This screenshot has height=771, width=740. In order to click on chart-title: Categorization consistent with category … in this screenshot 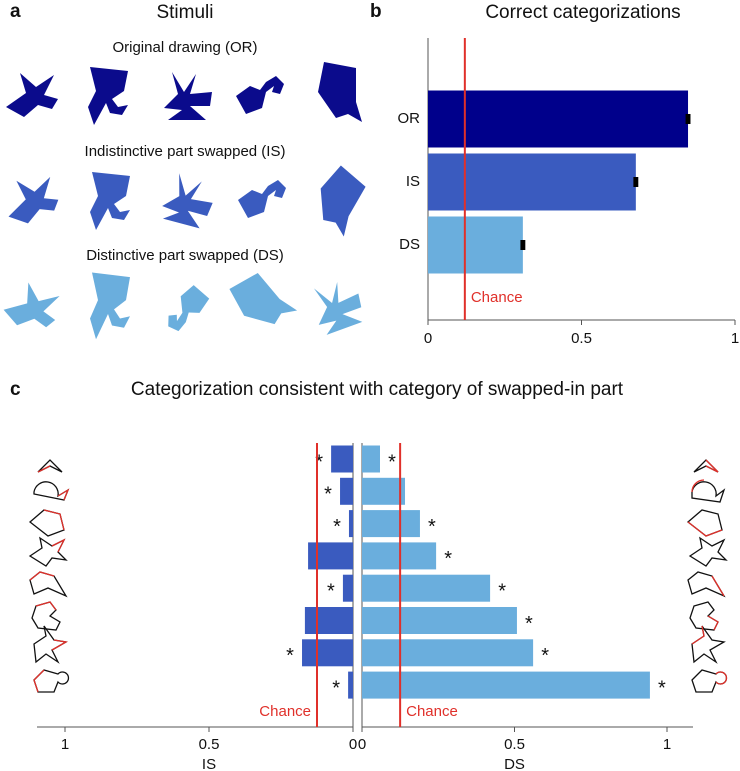, I will do `click(377, 389)`.